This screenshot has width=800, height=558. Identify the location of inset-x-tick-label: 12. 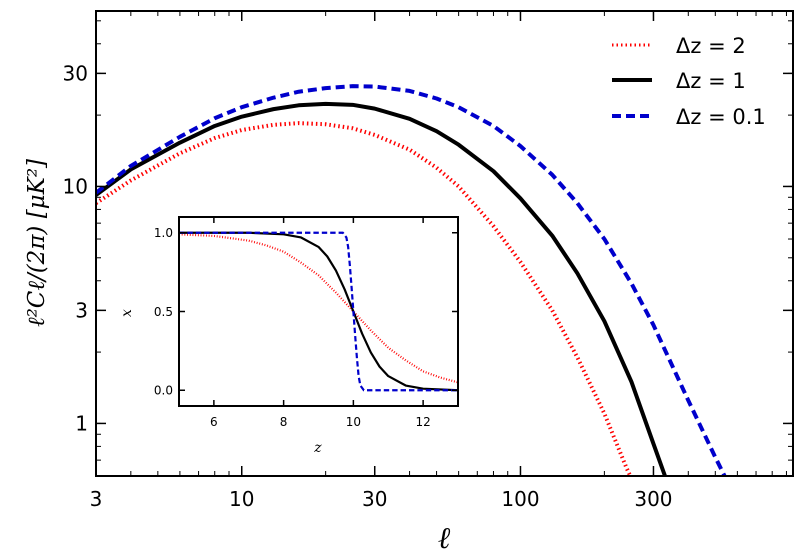
(422, 422).